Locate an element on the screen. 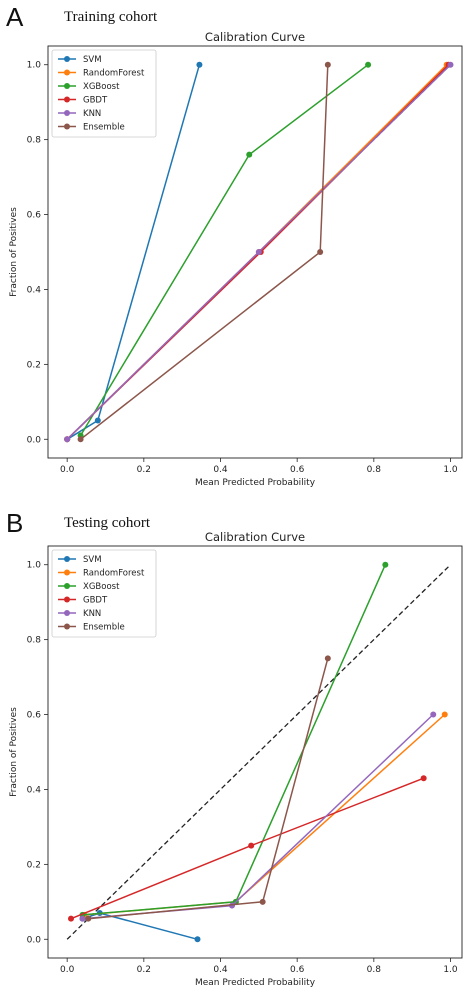 The height and width of the screenshot is (994, 464). panel-letter-a: A is located at coordinates (15, 17).